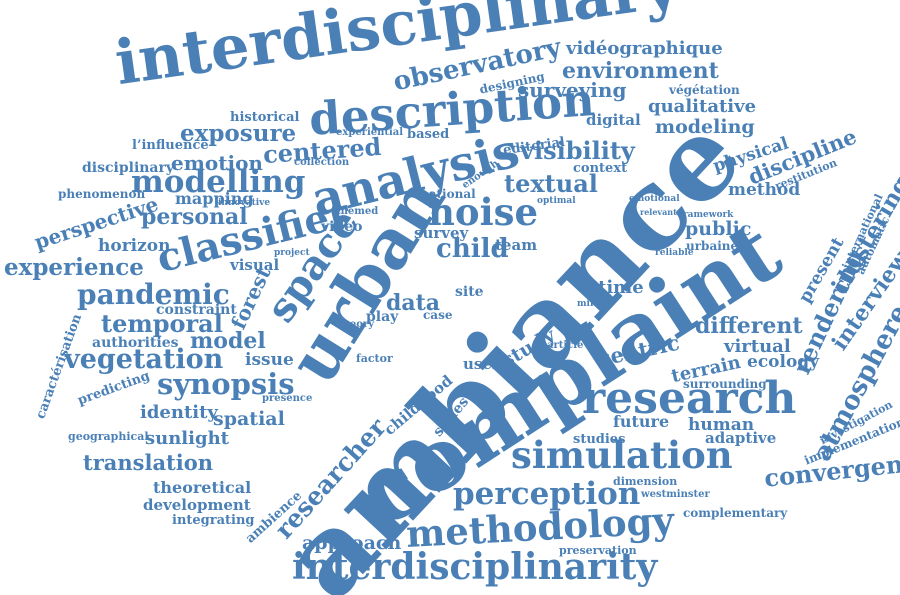  I want to click on cloud-word: team, so click(516, 245).